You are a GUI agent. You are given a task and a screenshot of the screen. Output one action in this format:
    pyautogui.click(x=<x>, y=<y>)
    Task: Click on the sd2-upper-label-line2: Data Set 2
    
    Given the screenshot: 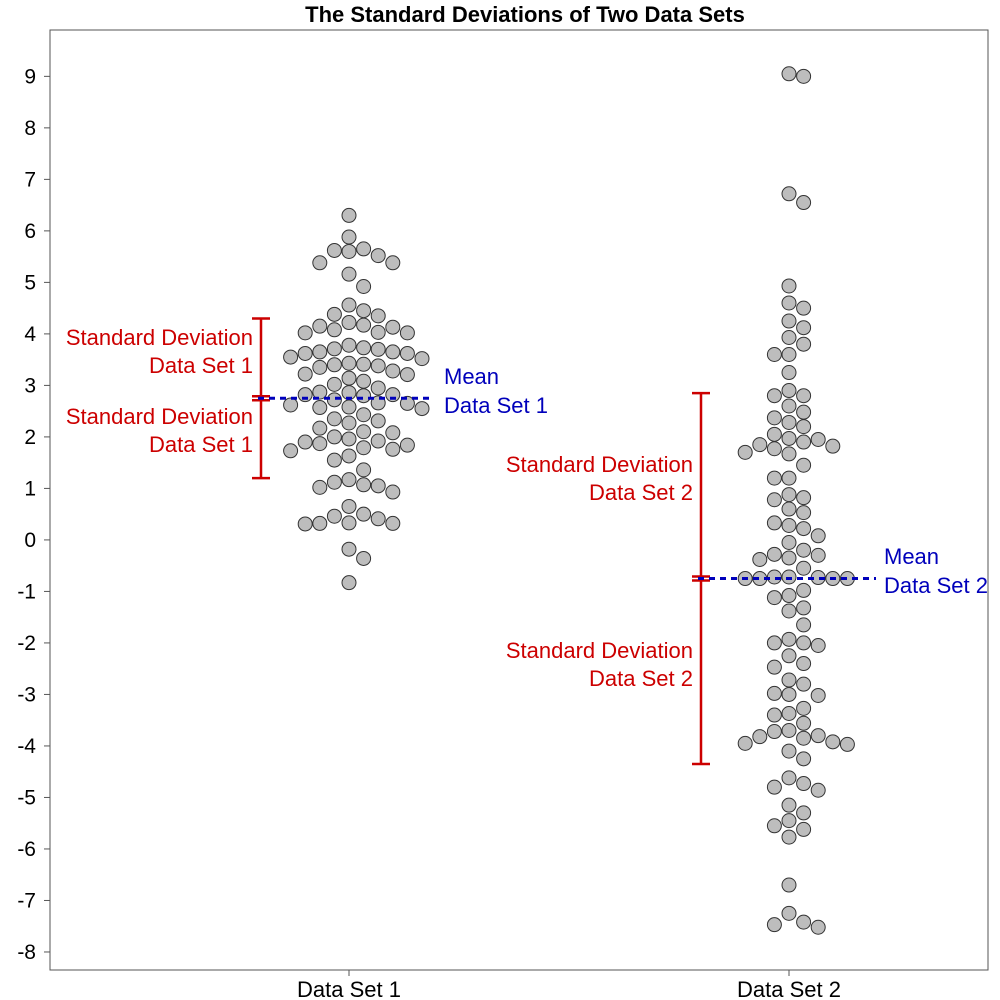 What is the action you would take?
    pyautogui.click(x=641, y=492)
    